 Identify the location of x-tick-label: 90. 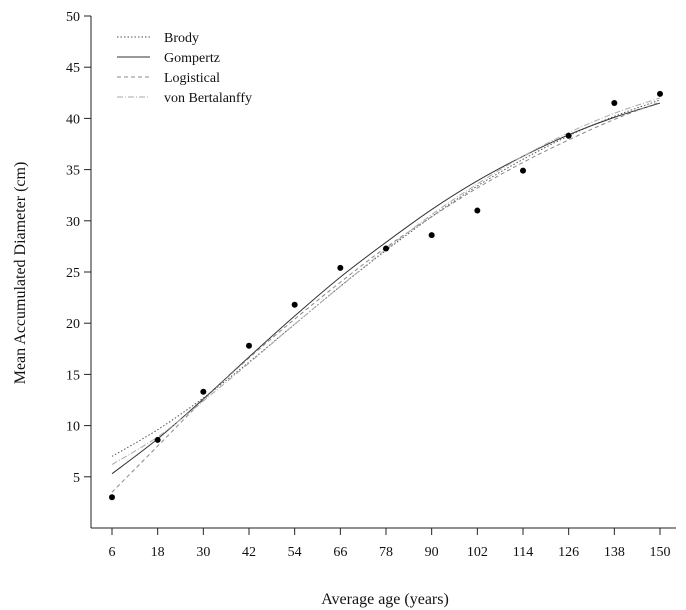
(432, 552).